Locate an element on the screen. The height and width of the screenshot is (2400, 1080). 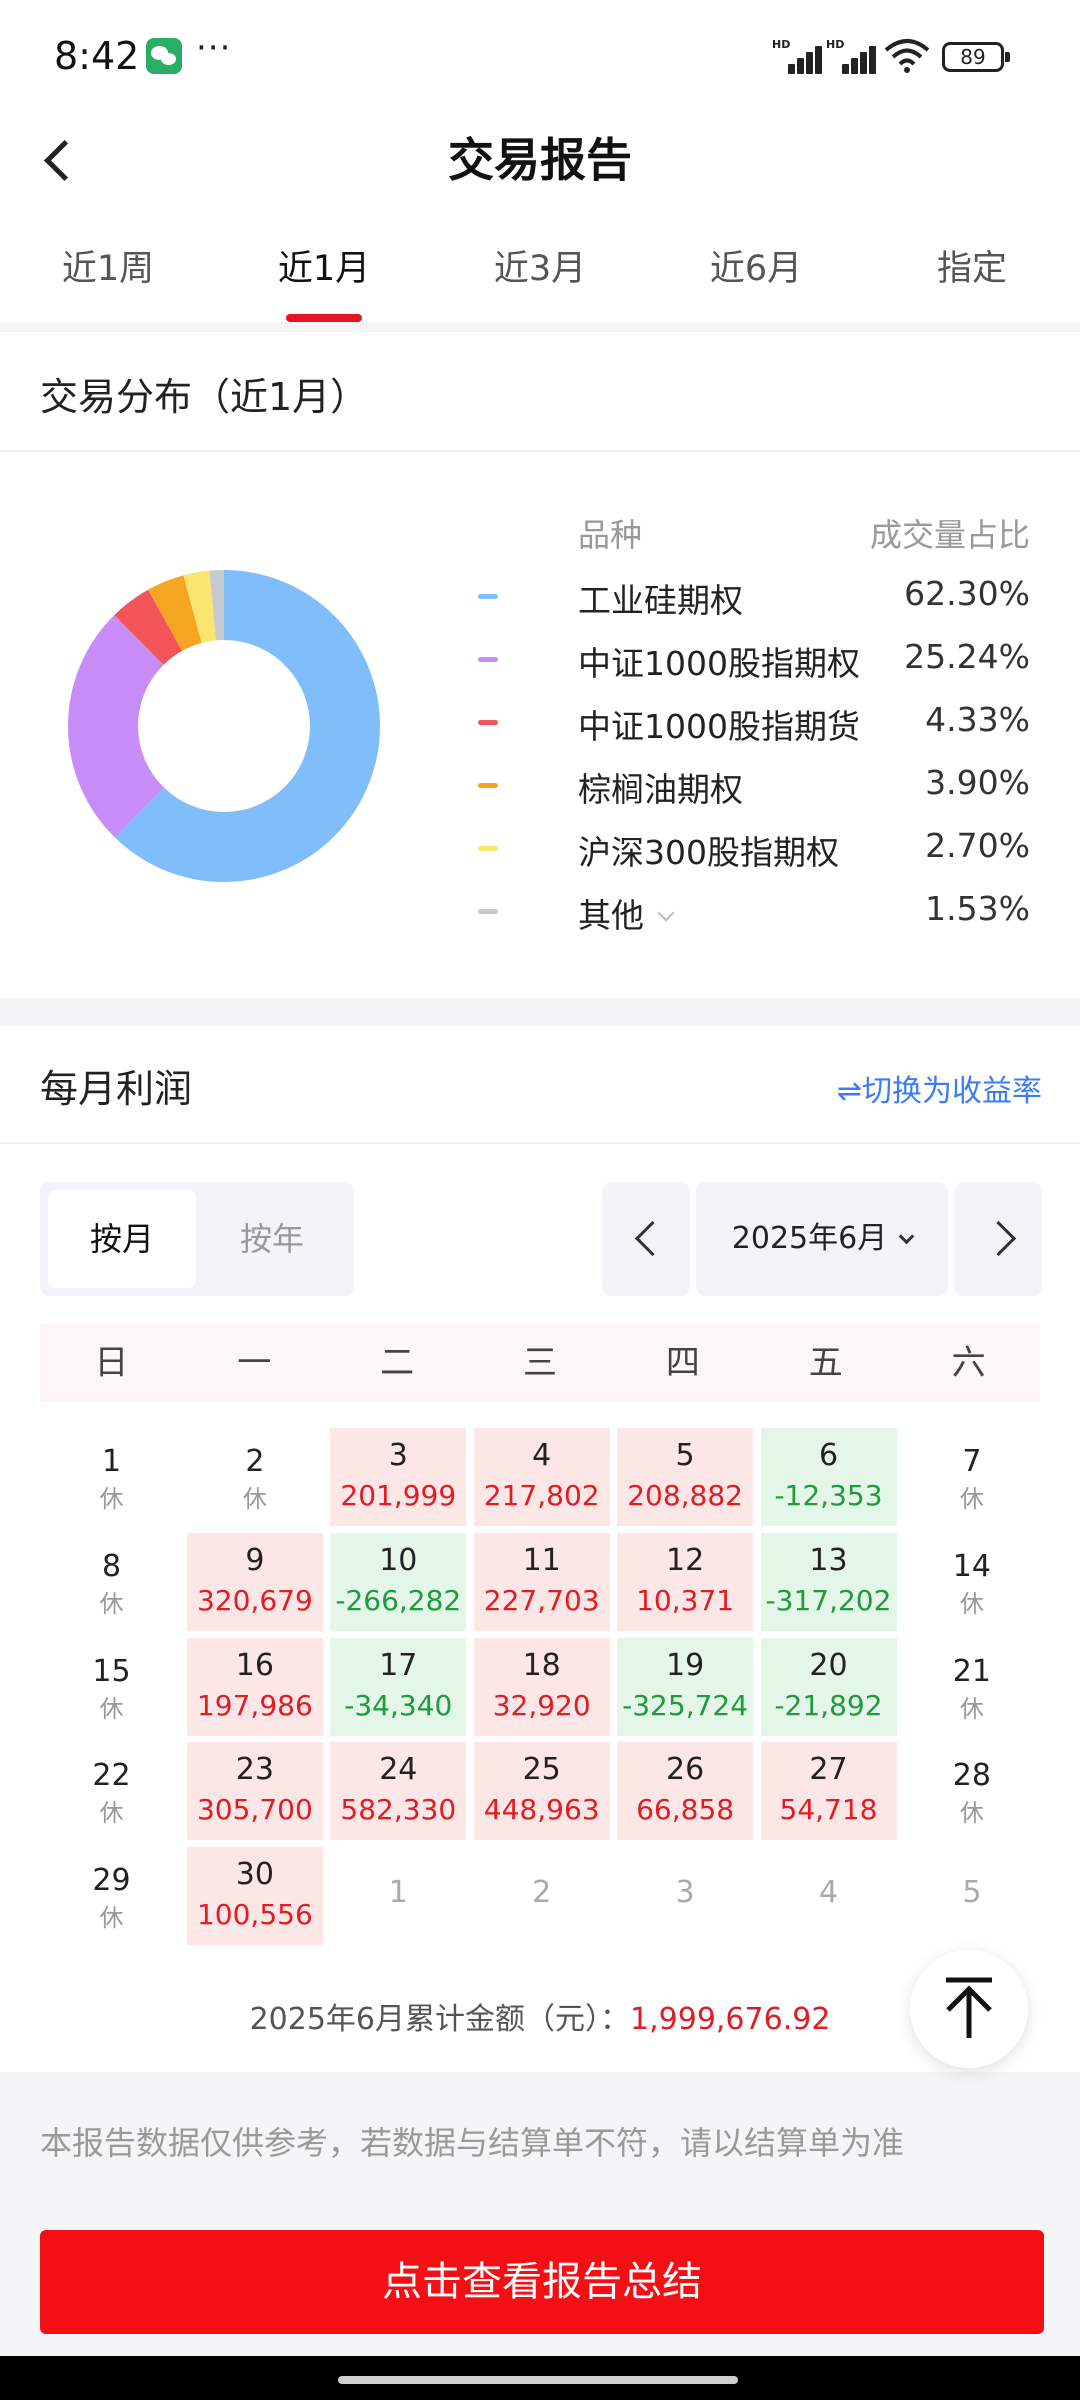
segment-by-year: 按年 is located at coordinates (271, 1239).